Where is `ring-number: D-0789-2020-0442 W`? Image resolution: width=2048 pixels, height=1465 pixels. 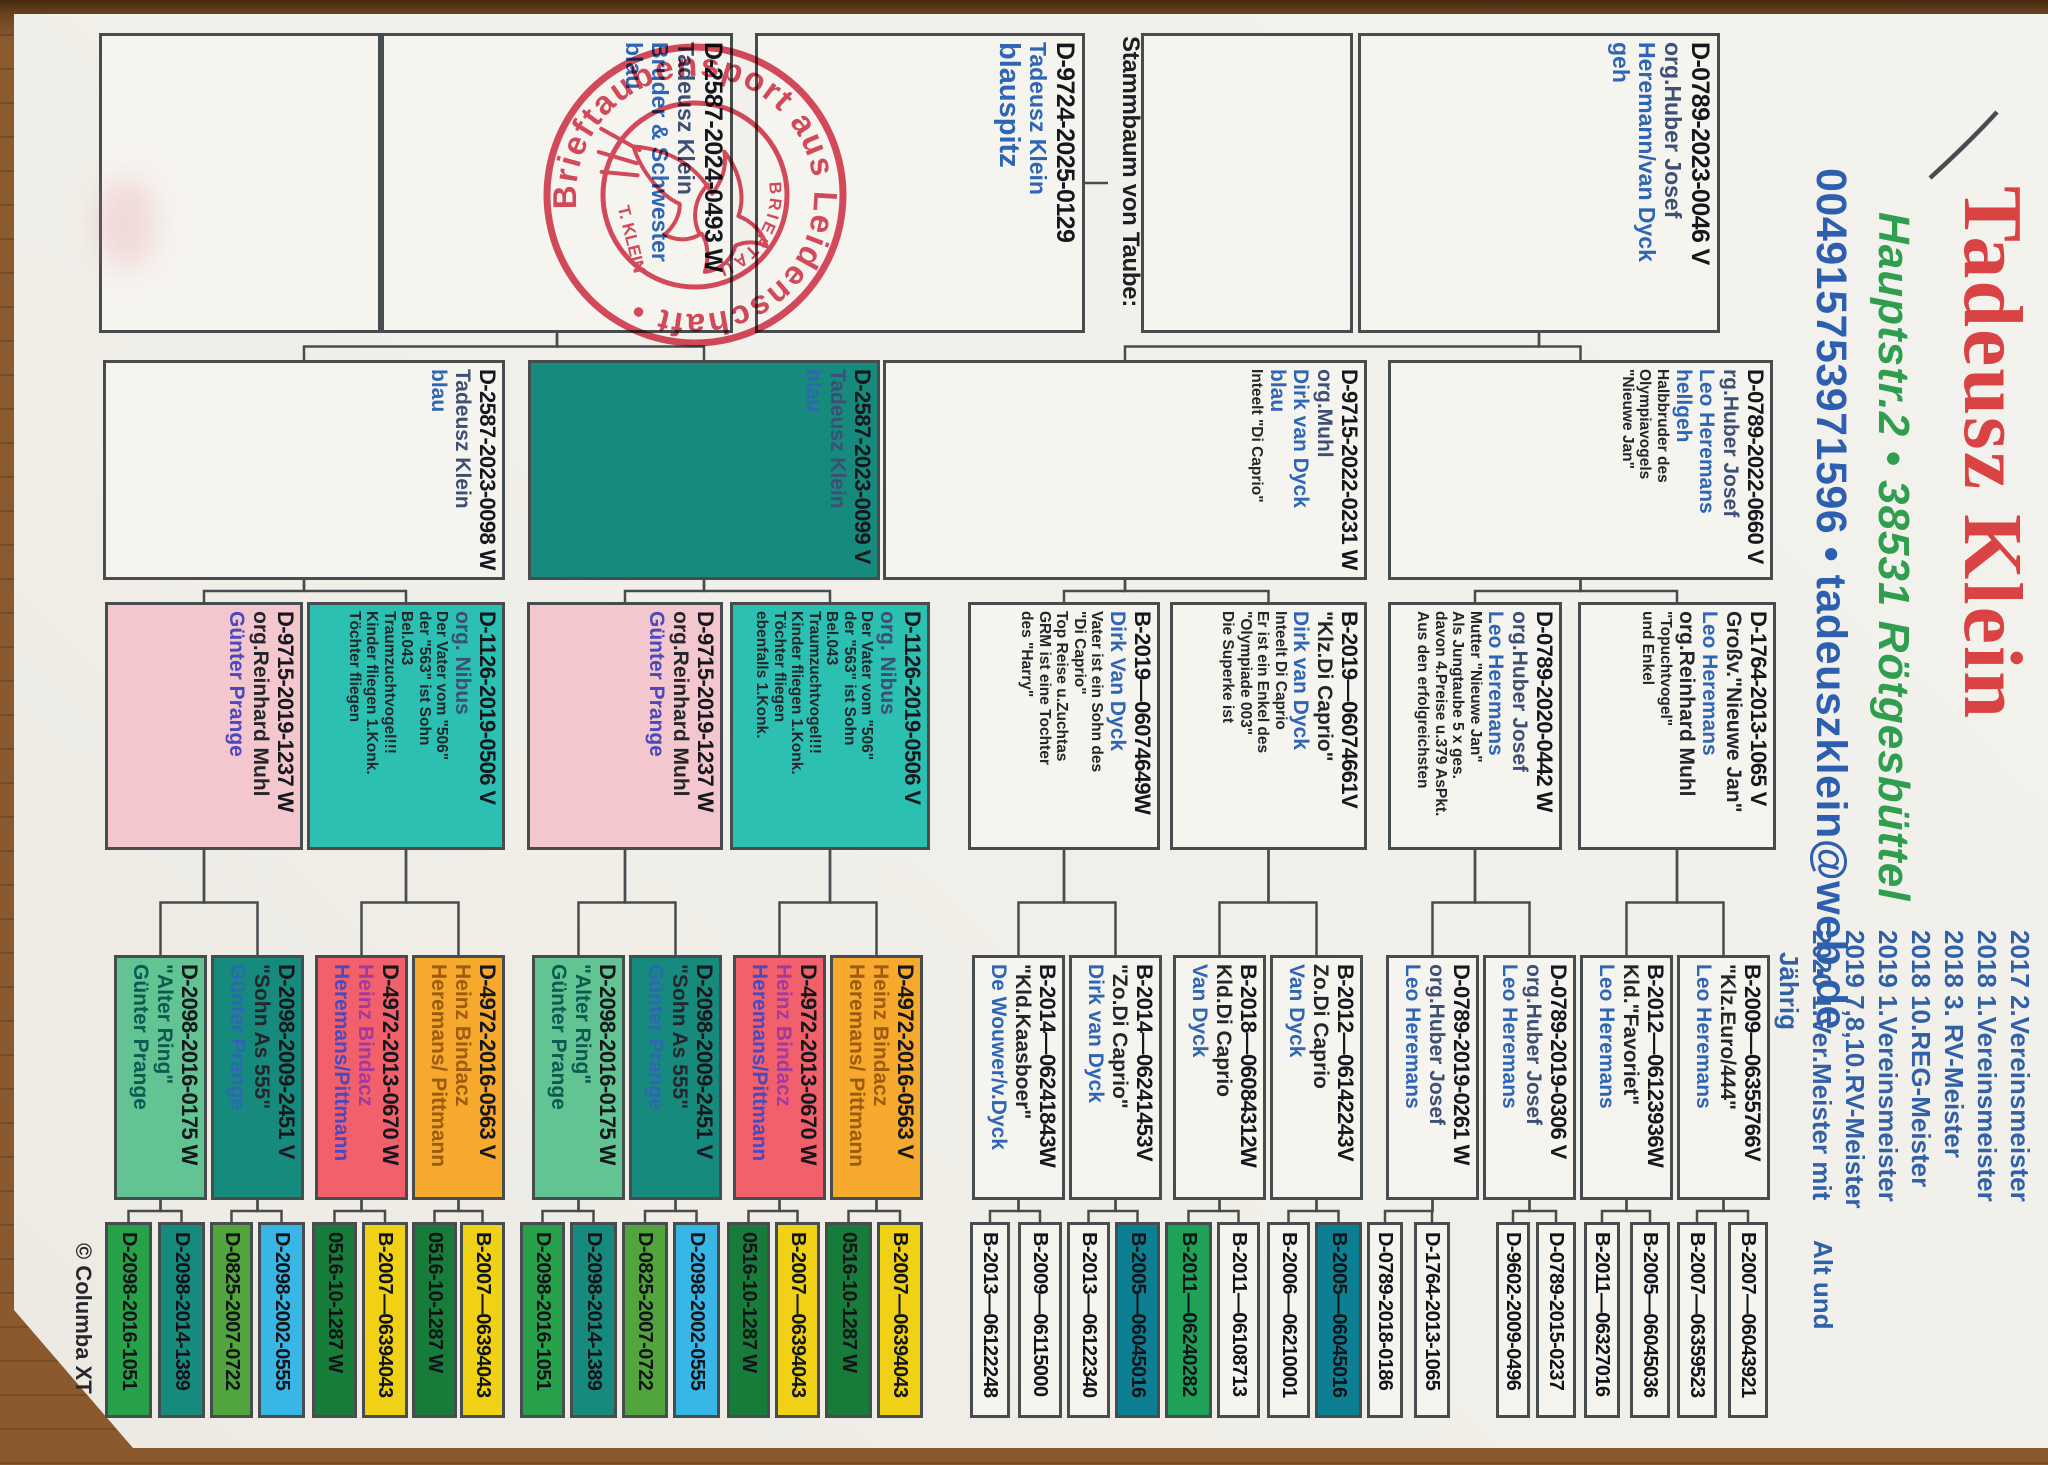 ring-number: D-0789-2020-0442 W is located at coordinates (1544, 711).